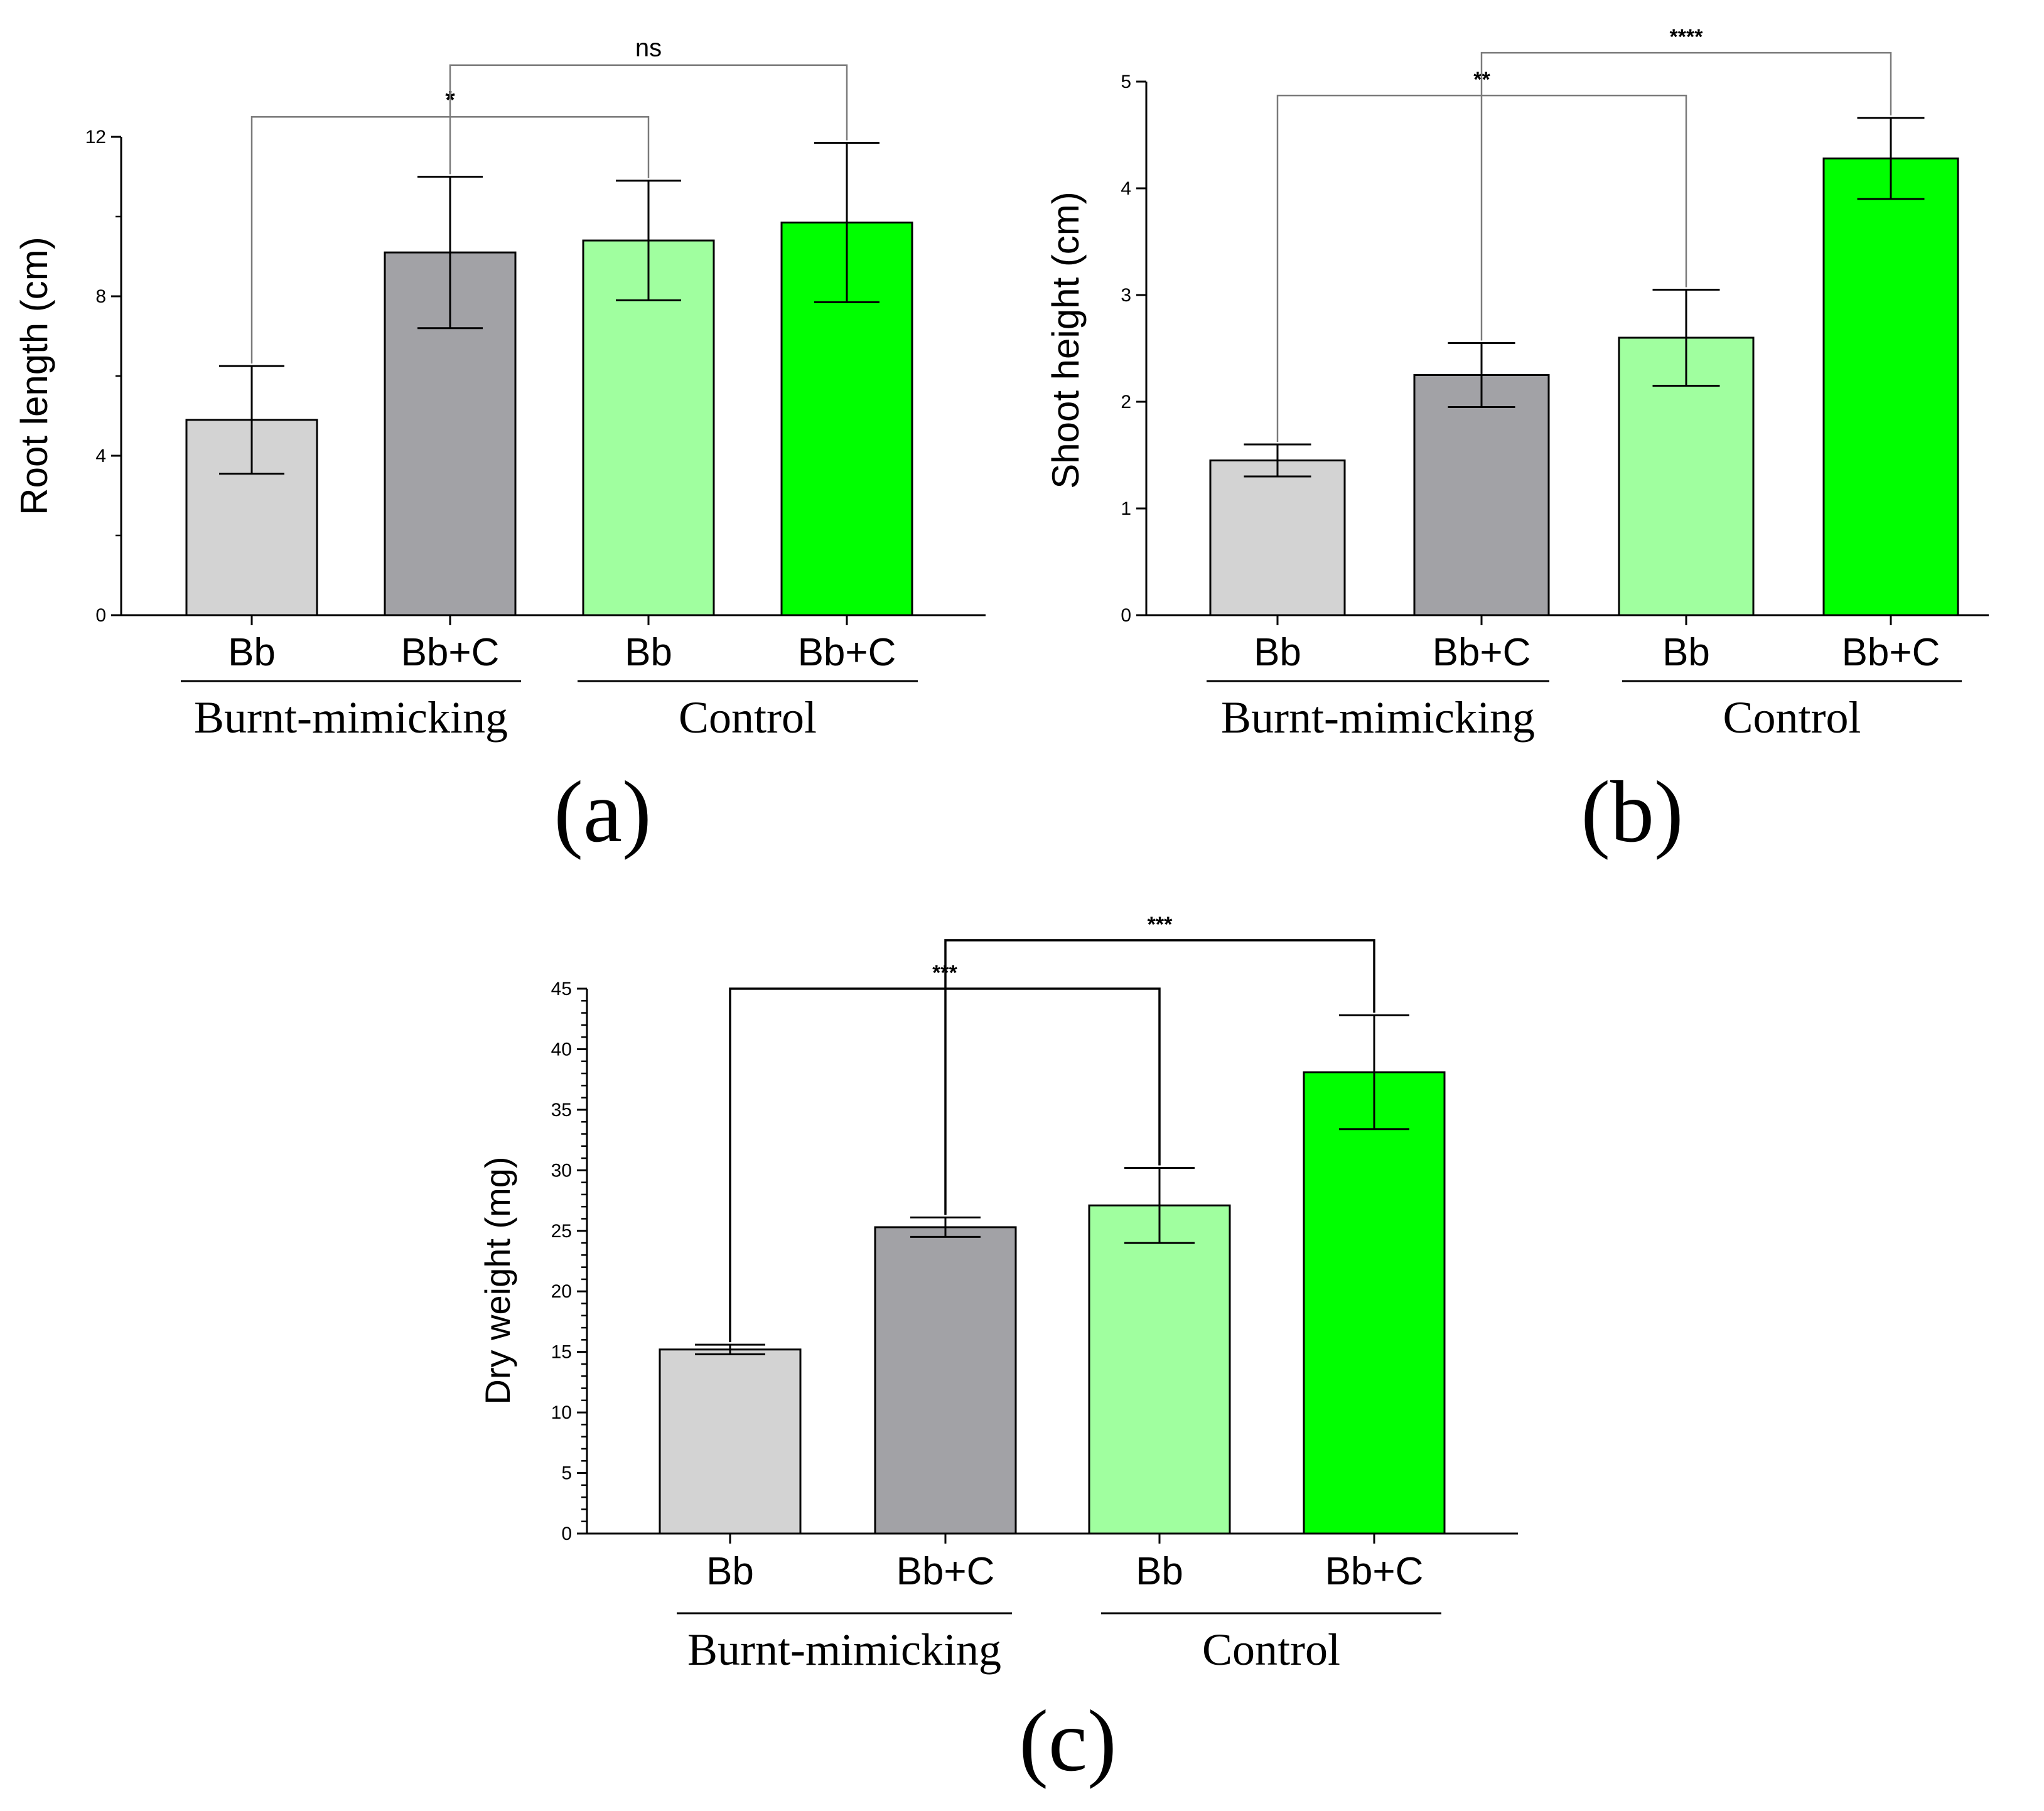 The height and width of the screenshot is (1811, 2044). I want to click on y-tick-label: 10, so click(561, 1412).